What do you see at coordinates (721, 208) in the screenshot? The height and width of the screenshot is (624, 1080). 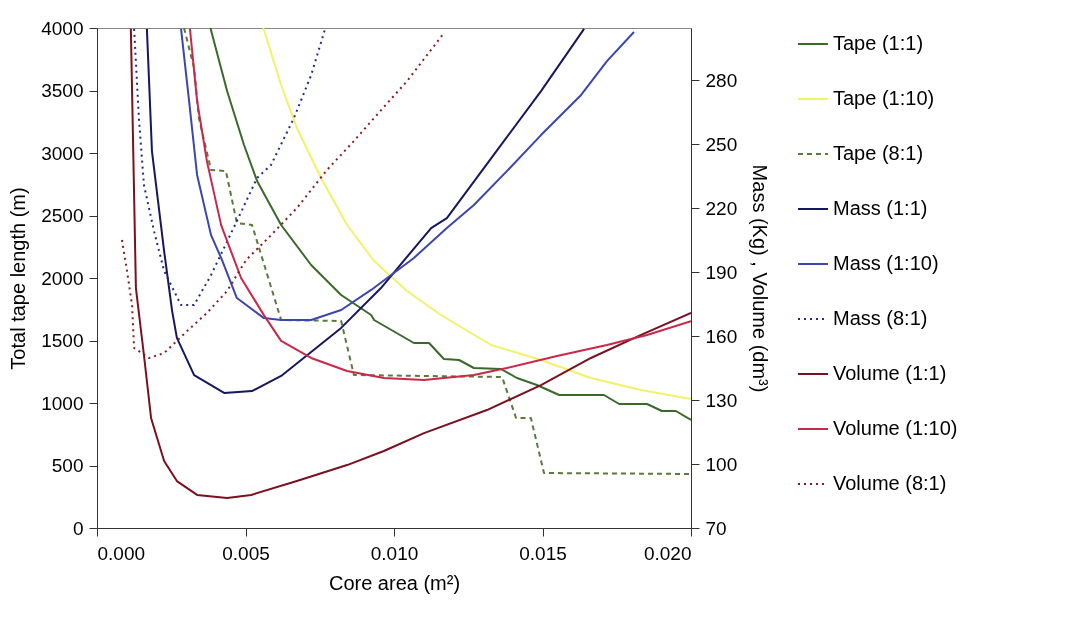 I see `y2-tick-label: 220` at bounding box center [721, 208].